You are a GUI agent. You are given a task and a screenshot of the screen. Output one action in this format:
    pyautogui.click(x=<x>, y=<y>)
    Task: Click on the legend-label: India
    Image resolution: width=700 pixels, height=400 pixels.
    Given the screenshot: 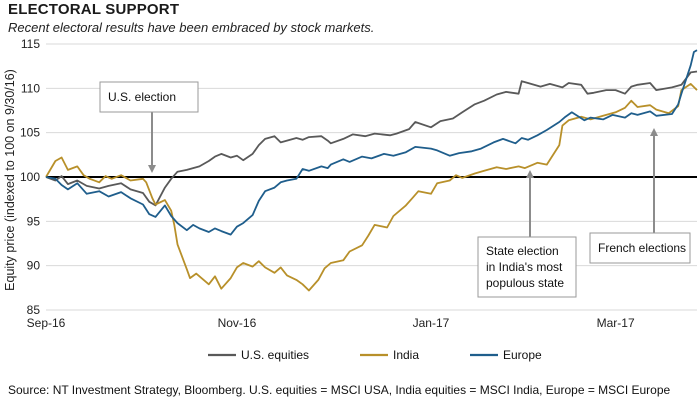 What is the action you would take?
    pyautogui.click(x=406, y=355)
    